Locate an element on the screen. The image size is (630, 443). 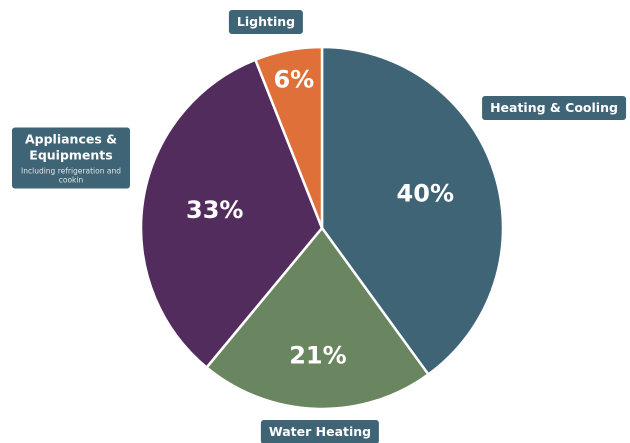
category-label-box: Lighting is located at coordinates (266, 22).